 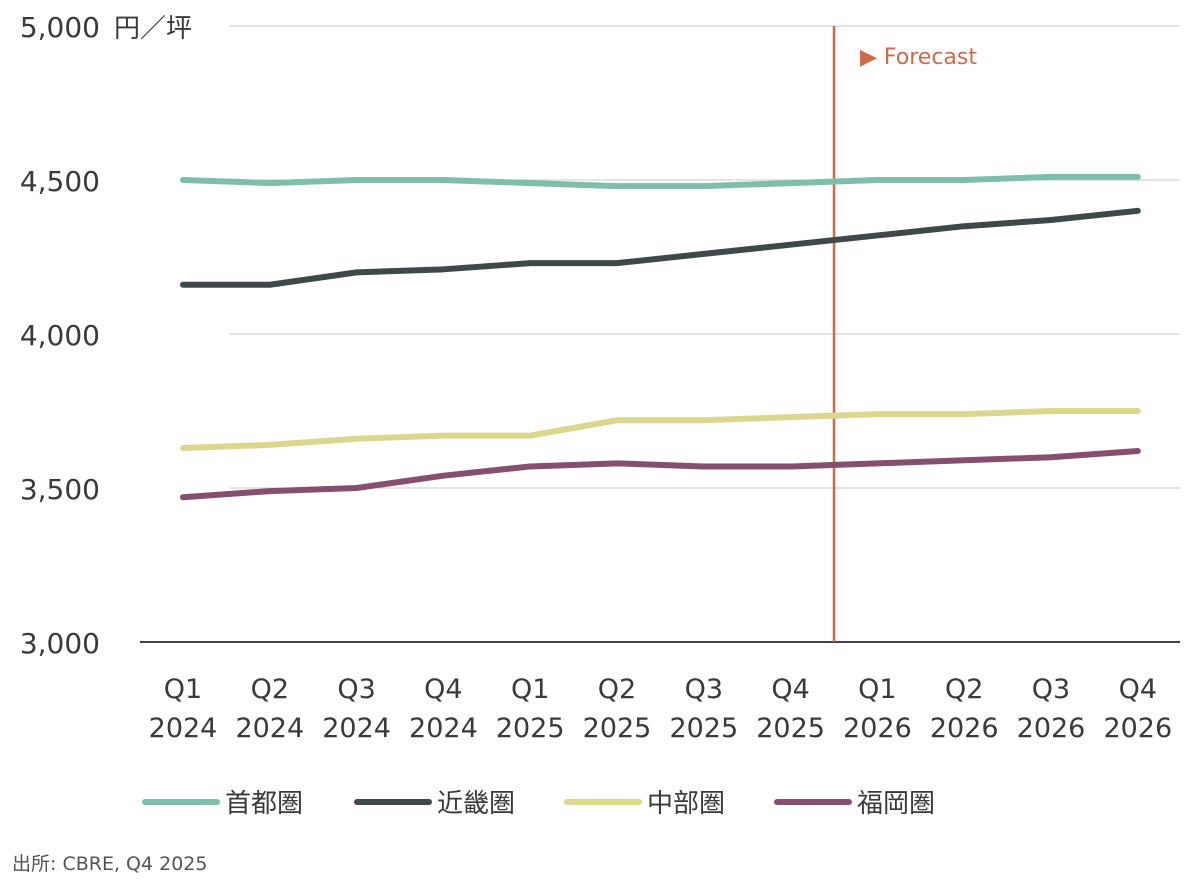 I want to click on series-line-近畿圏, so click(x=660, y=248).